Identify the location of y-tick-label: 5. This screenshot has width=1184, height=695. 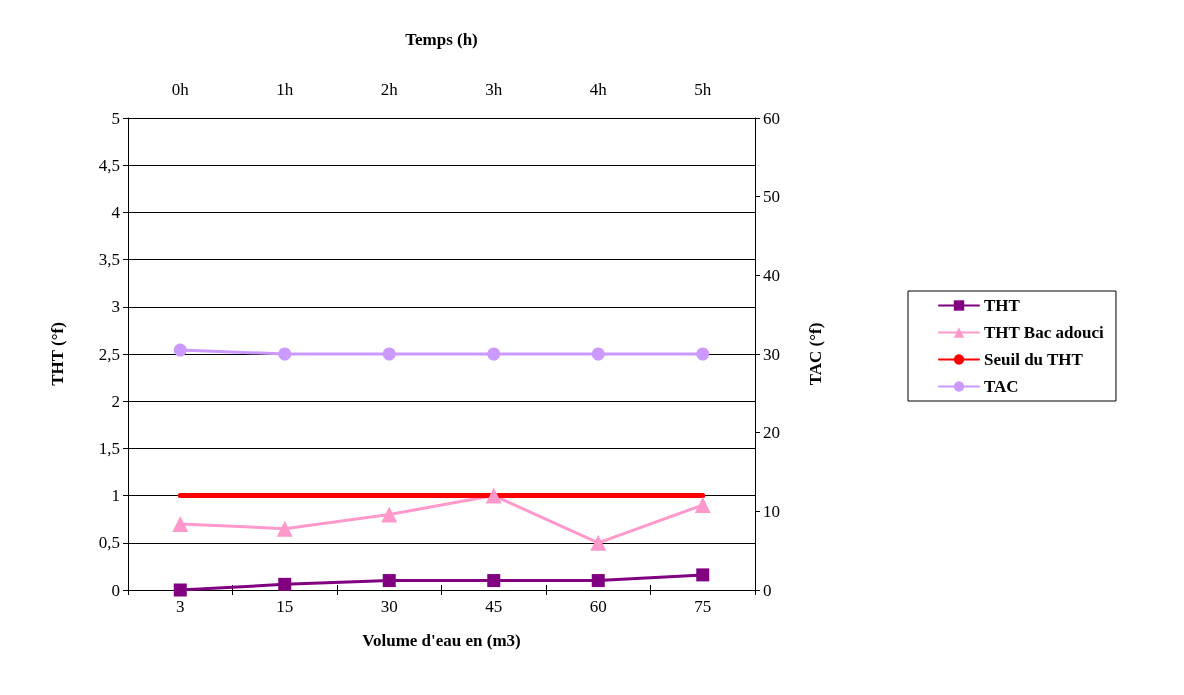
(115, 118).